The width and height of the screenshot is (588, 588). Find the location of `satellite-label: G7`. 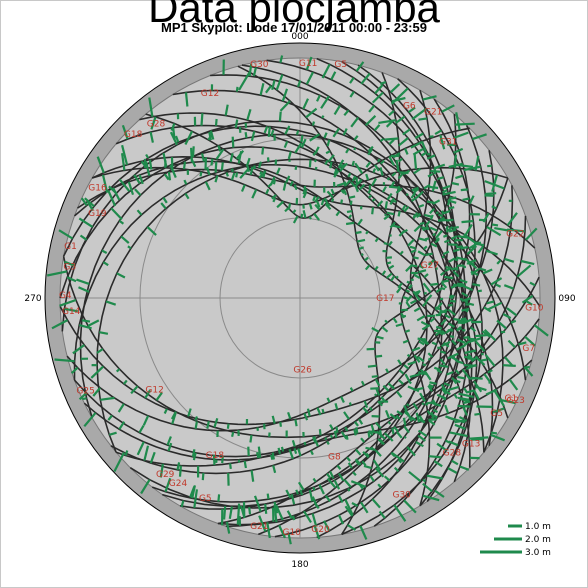

satellite-label: G7 is located at coordinates (528, 349).